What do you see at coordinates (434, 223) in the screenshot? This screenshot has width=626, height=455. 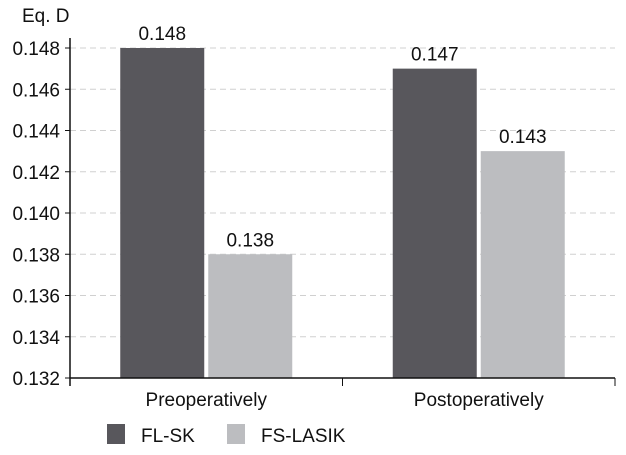 I see `bar-fl-sk-postoperatively` at bounding box center [434, 223].